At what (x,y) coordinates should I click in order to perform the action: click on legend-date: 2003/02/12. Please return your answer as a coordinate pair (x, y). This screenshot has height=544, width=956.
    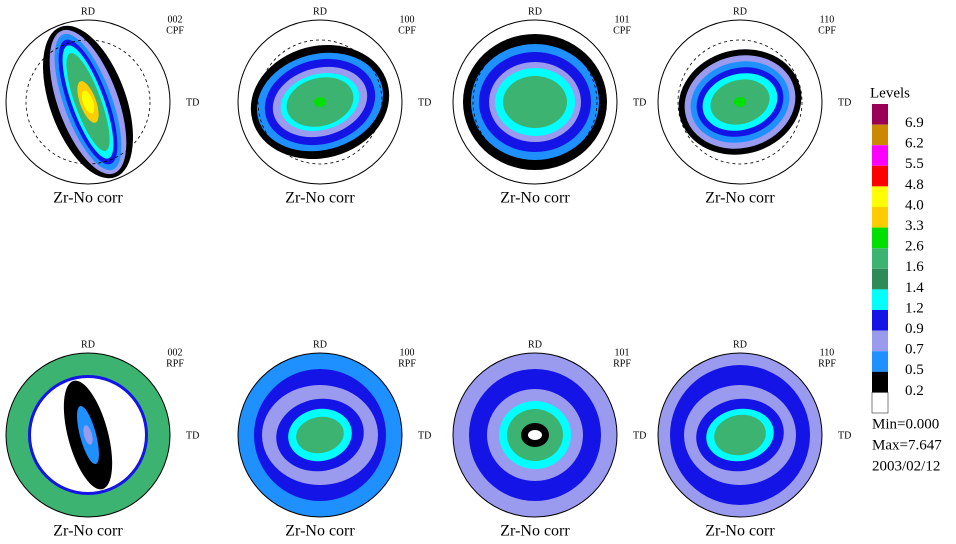
    Looking at the image, I should click on (906, 466).